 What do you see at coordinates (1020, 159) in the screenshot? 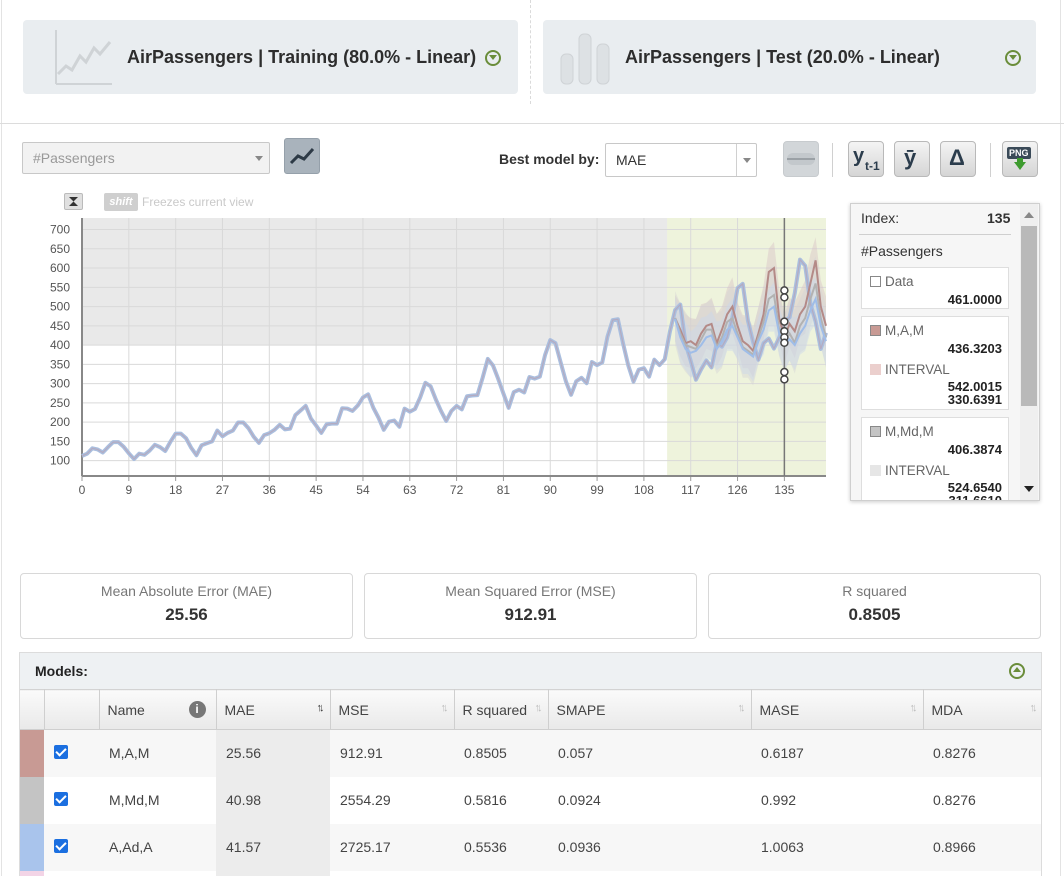
I see `png-export-button: PNG` at bounding box center [1020, 159].